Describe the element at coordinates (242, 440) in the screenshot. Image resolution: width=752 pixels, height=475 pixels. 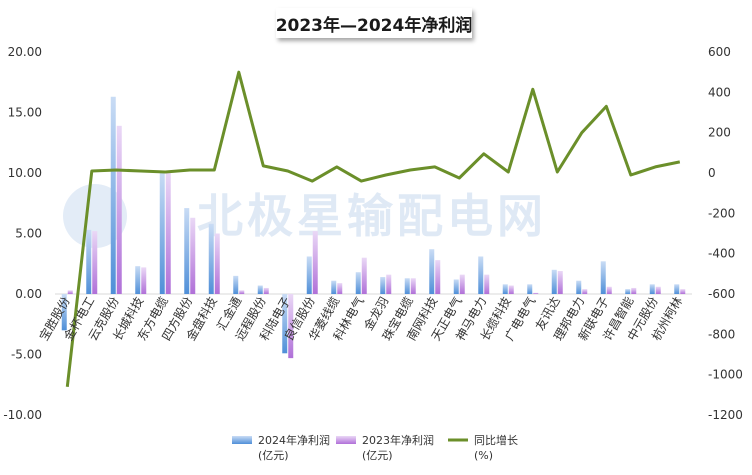
I see `legend-swatch-2024` at that location.